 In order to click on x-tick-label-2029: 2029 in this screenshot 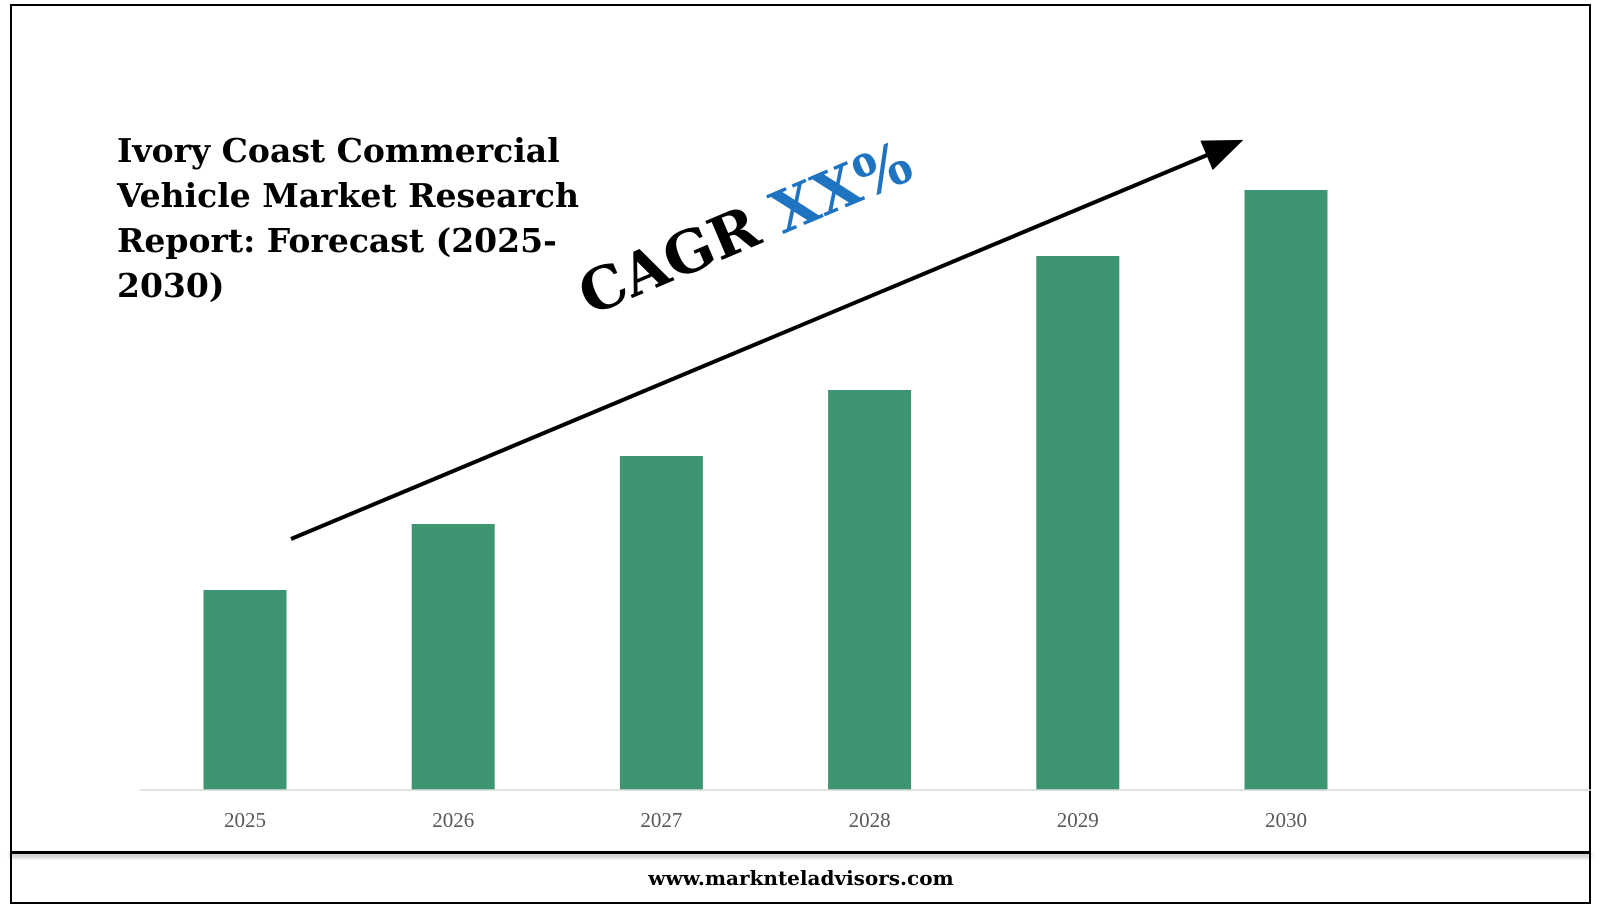, I will do `click(1078, 820)`.